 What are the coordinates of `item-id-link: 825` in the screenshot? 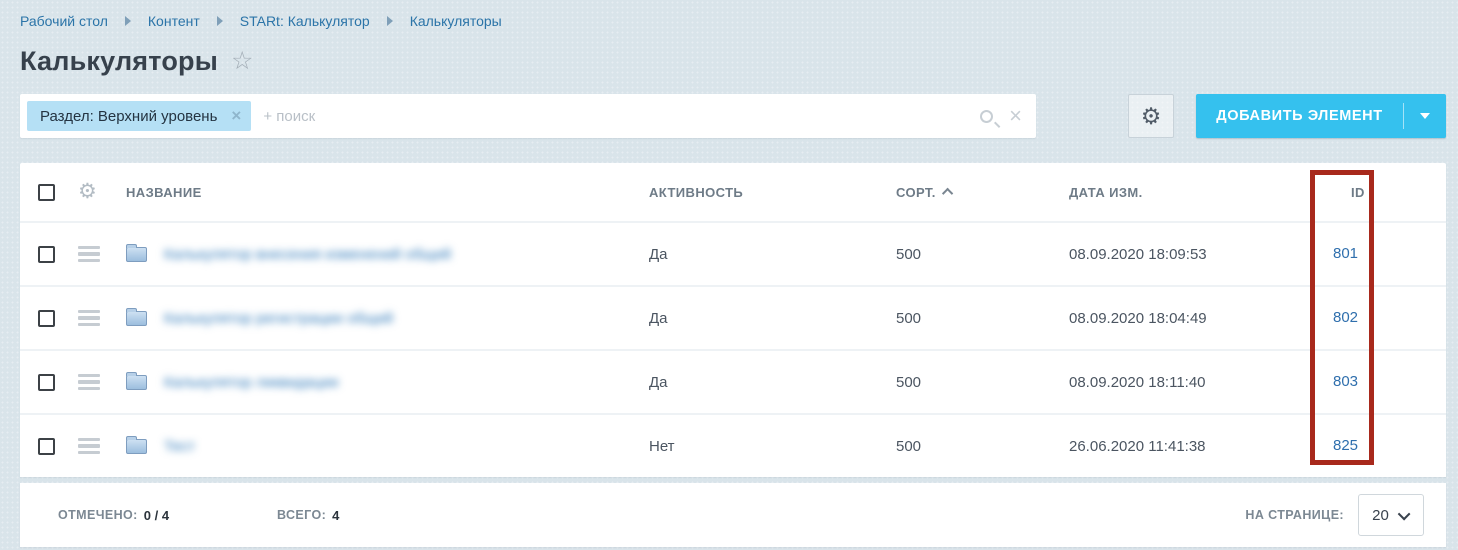 It's located at (1346, 445).